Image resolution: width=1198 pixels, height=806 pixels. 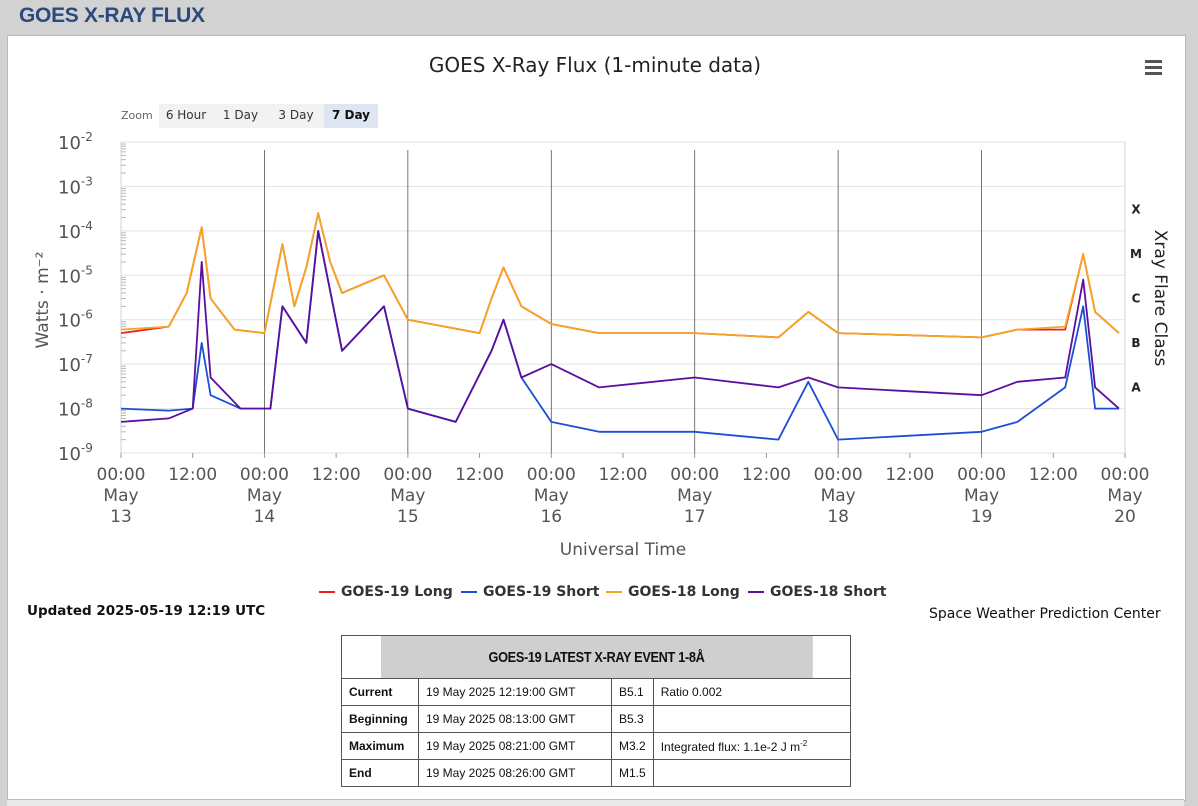 What do you see at coordinates (1136, 299) in the screenshot?
I see `flare-class-label: C` at bounding box center [1136, 299].